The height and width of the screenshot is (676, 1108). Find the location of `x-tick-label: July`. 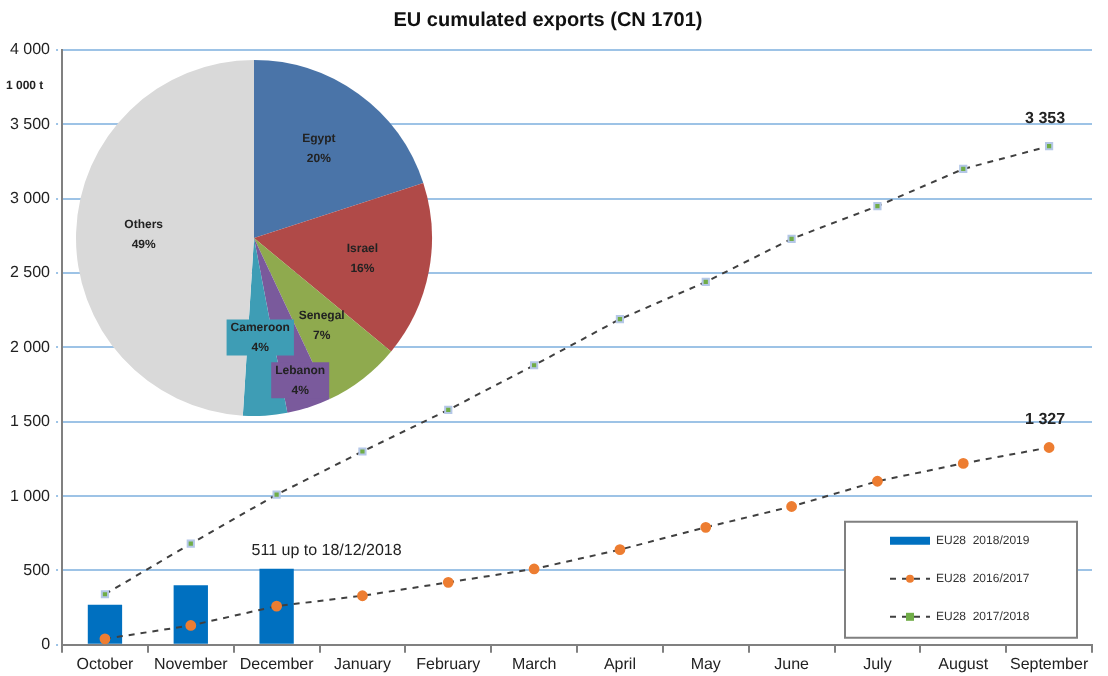

x-tick-label: July is located at coordinates (877, 663).